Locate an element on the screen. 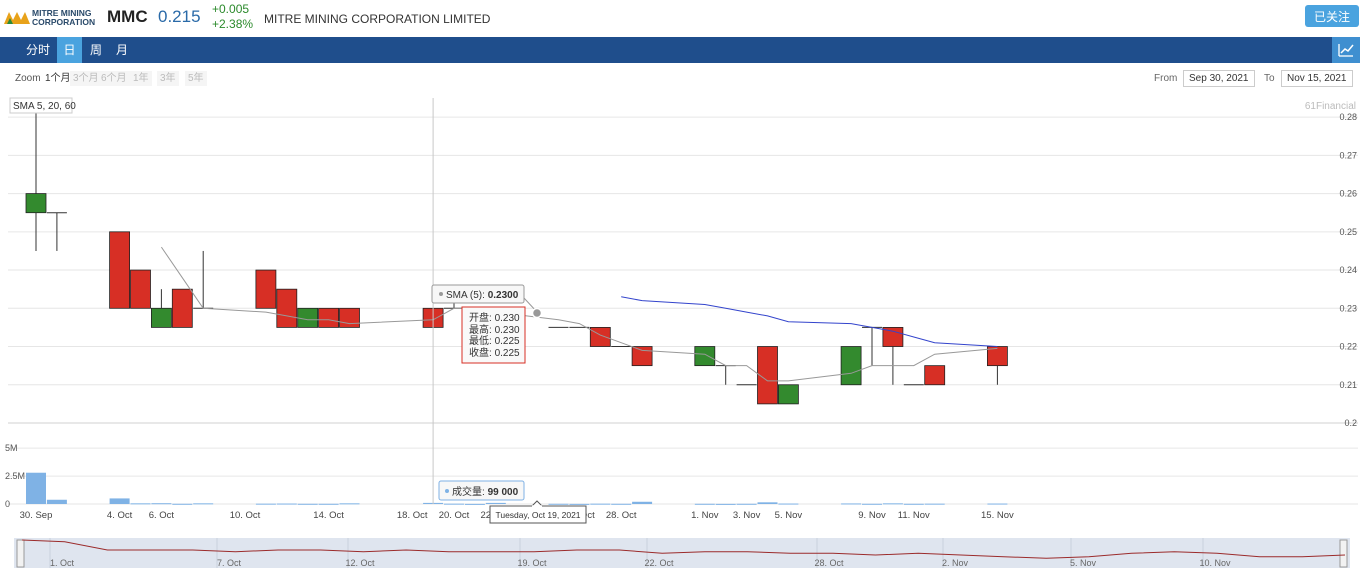  navigator-tick-label: 7. Oct is located at coordinates (229, 563).